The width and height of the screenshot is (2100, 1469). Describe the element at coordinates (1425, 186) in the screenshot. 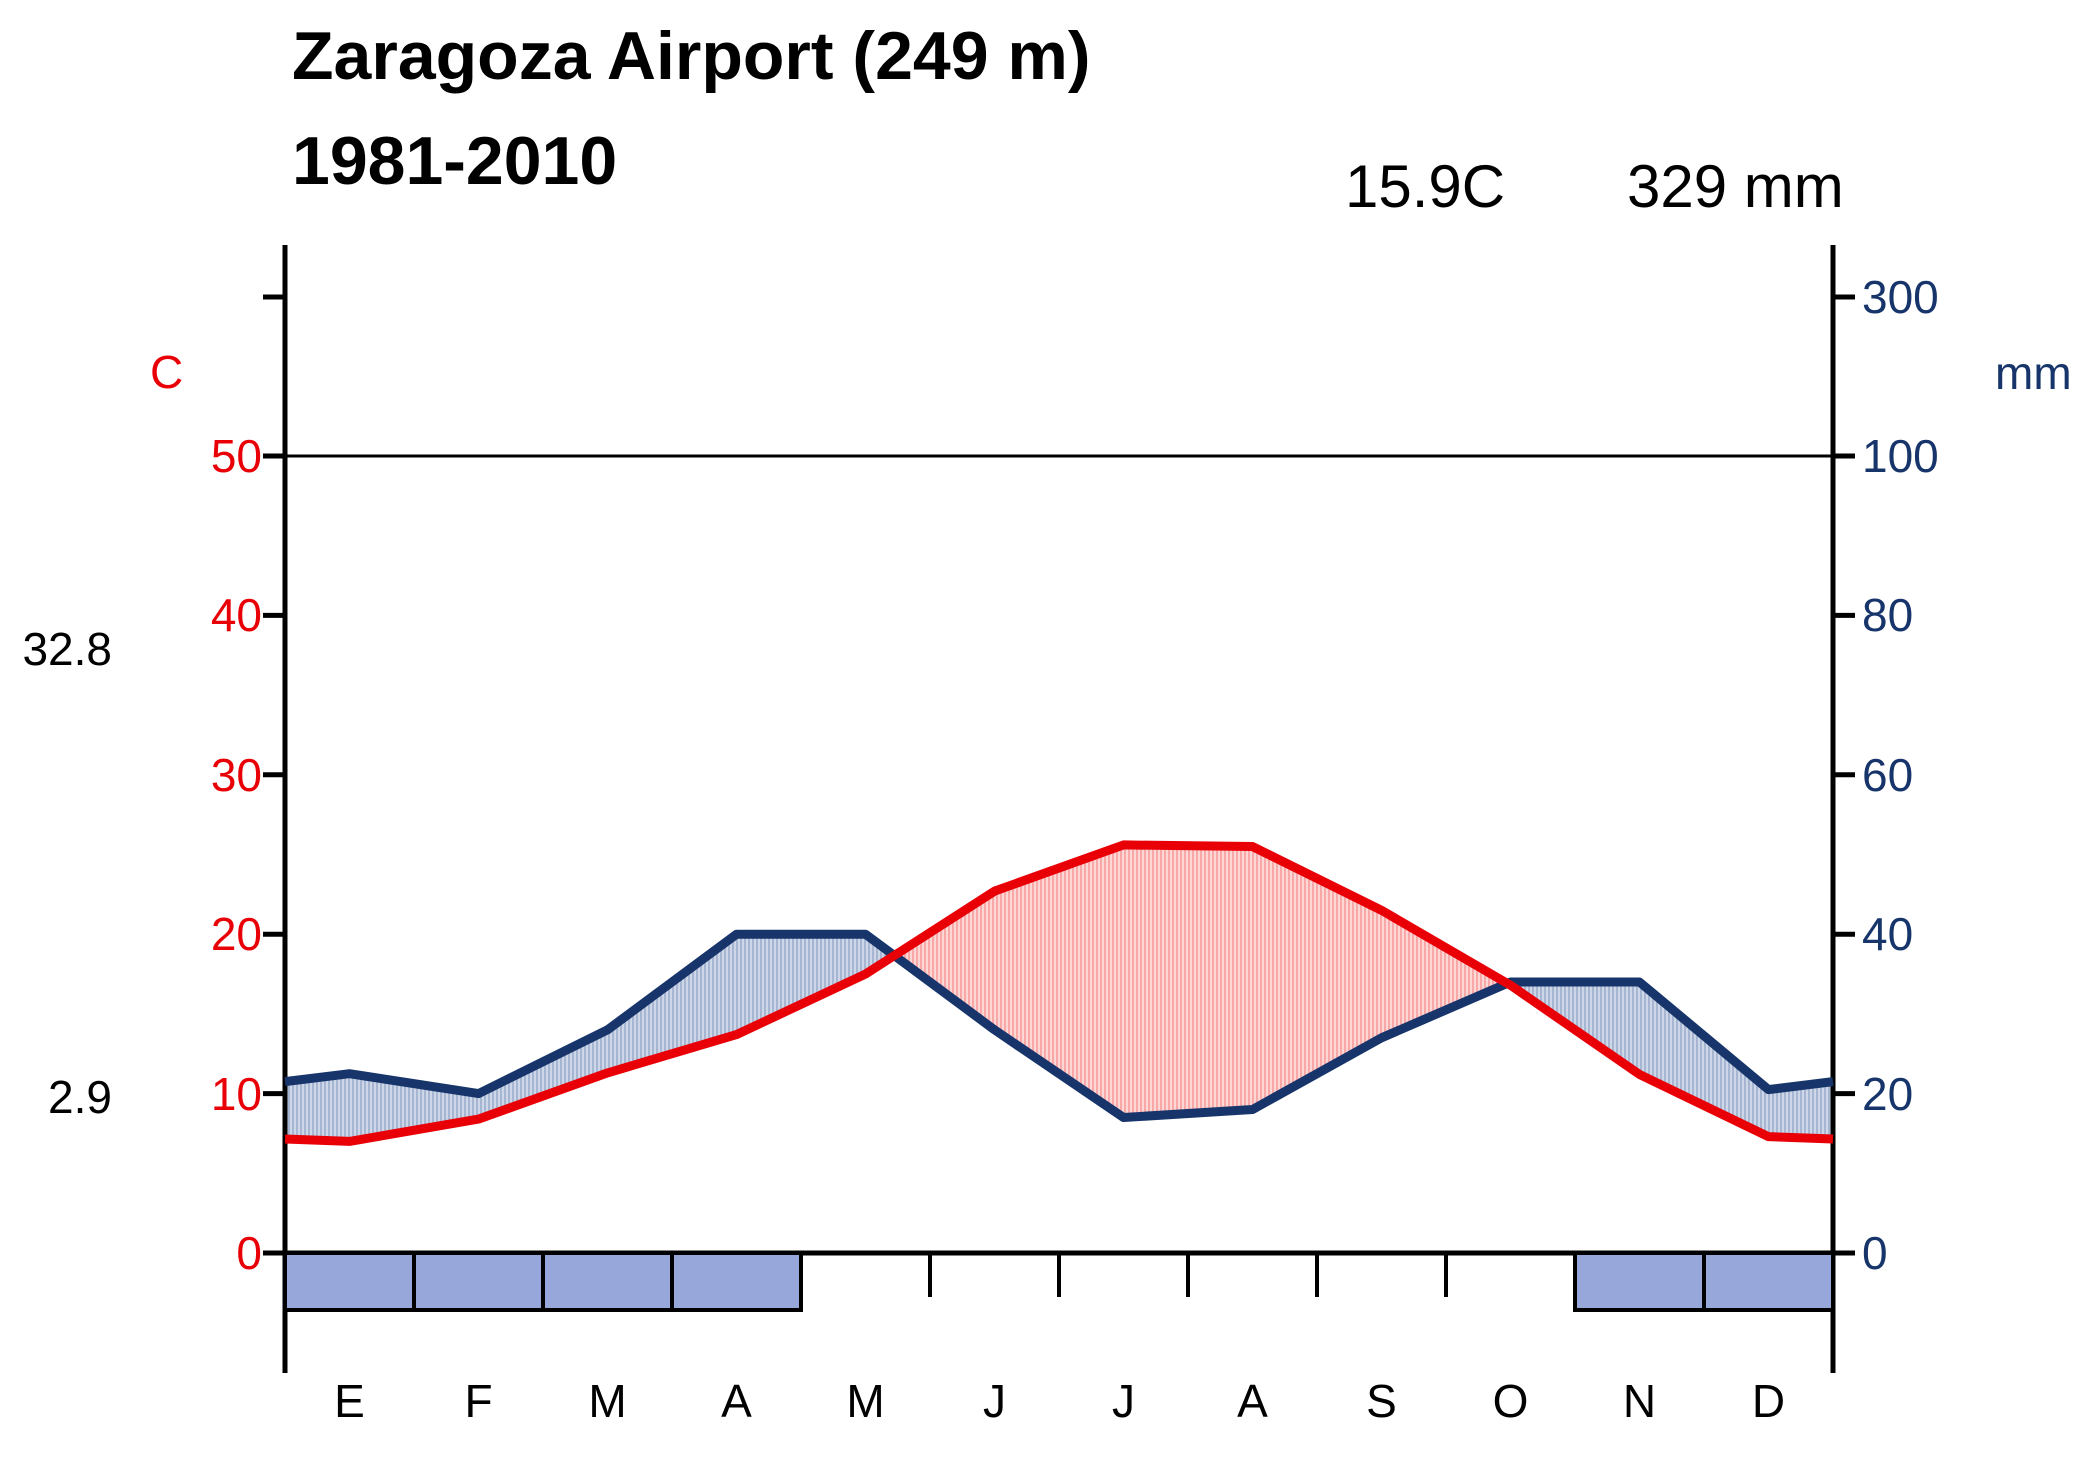

I see `annual-mean-temperature: 15.9C` at that location.